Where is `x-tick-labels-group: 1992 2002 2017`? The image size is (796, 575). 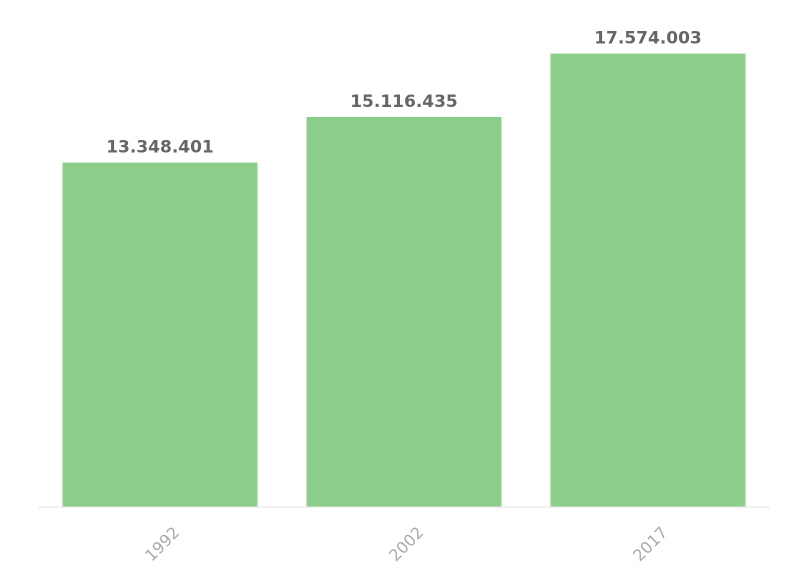
x-tick-labels-group: 1992 2002 2017 is located at coordinates (406, 544).